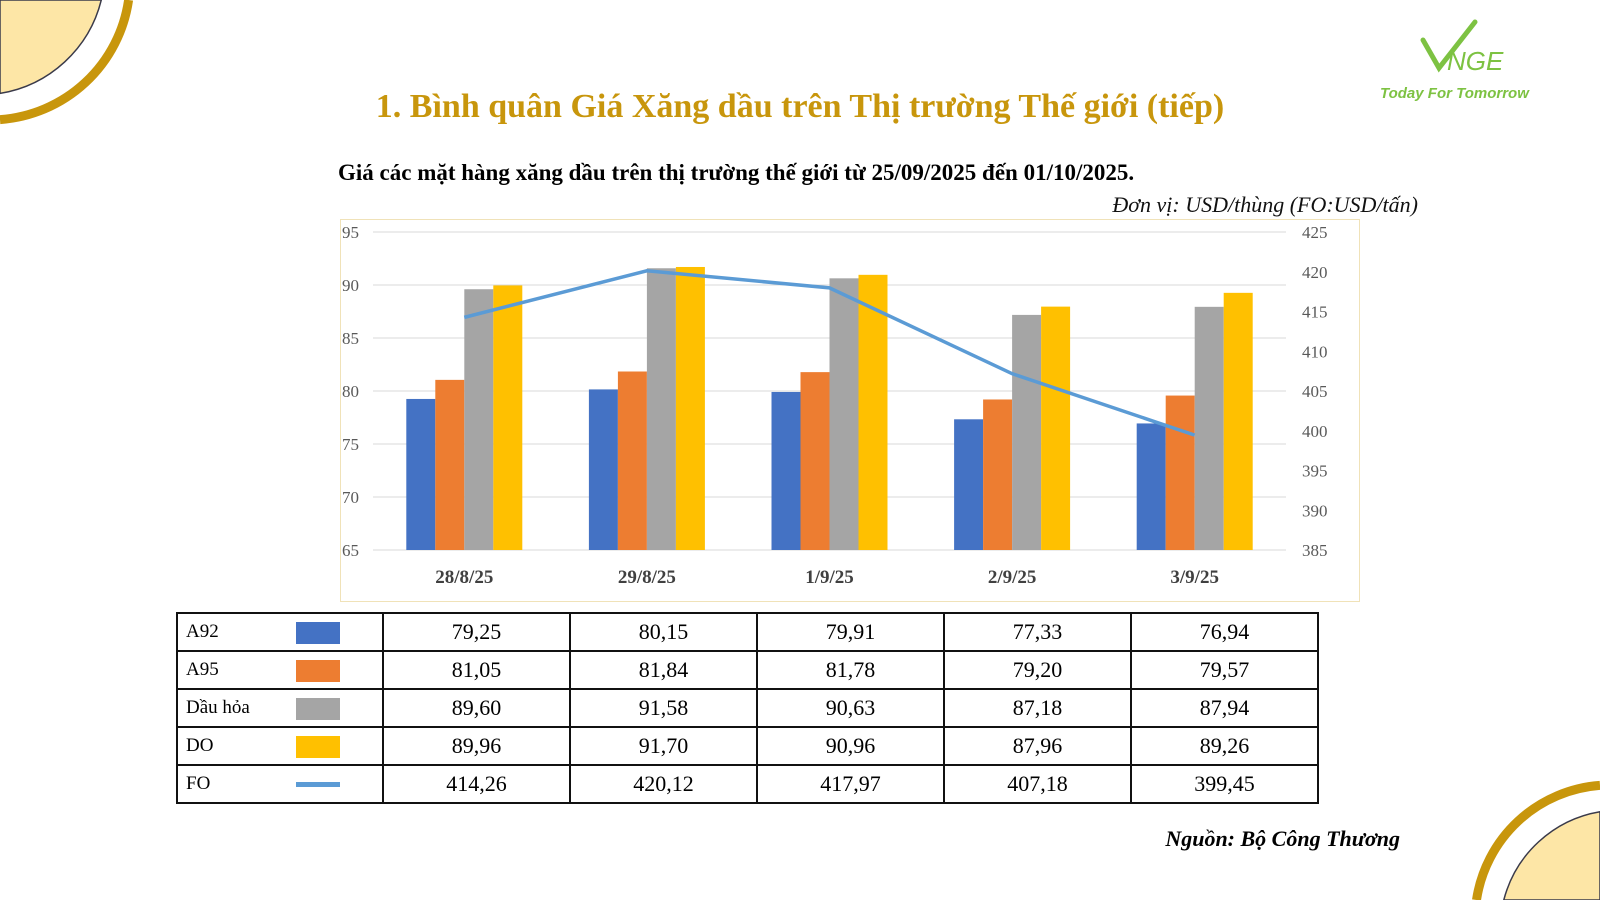 The height and width of the screenshot is (900, 1600). Describe the element at coordinates (1224, 708) in the screenshot. I see `value-cell: 87,94` at that location.